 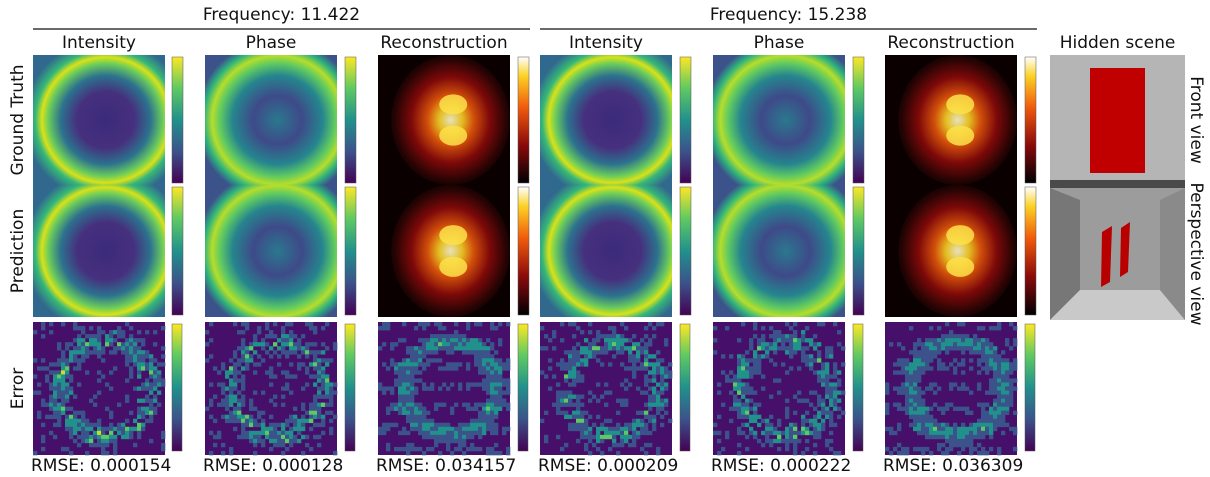 What do you see at coordinates (177, 387) in the screenshot?
I see `colorbar` at bounding box center [177, 387].